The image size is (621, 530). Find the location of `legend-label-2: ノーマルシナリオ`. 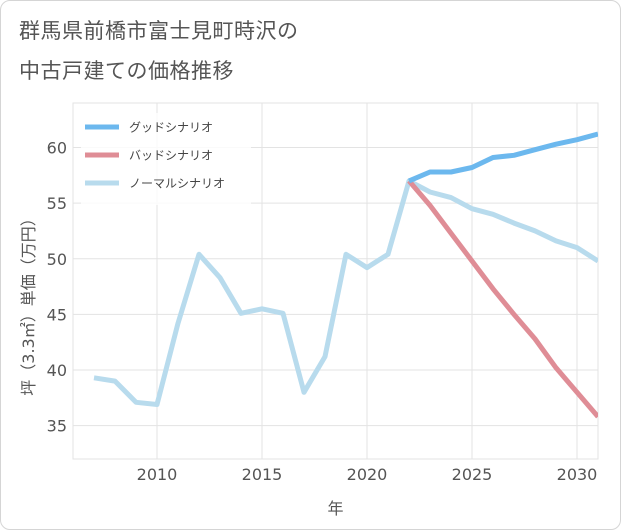

legend-label-2: ノーマルシナリオ is located at coordinates (177, 184).